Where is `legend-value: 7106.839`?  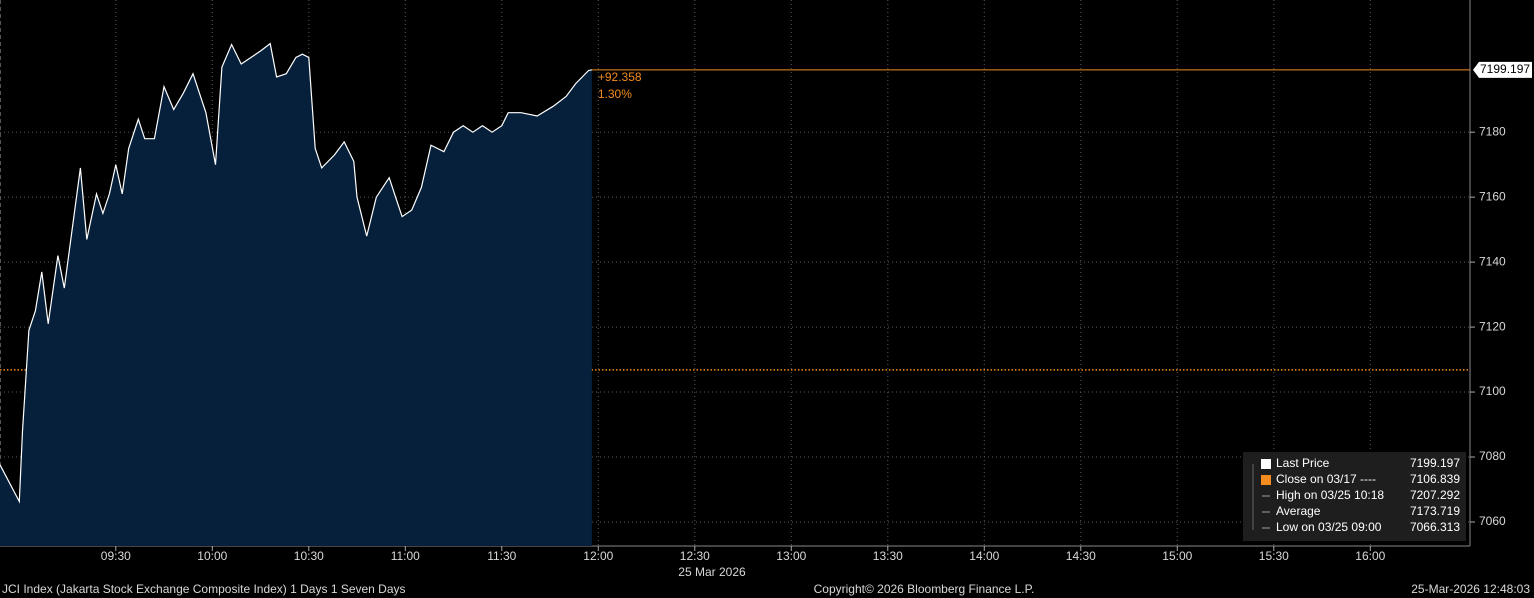
legend-value: 7106.839 is located at coordinates (1435, 479).